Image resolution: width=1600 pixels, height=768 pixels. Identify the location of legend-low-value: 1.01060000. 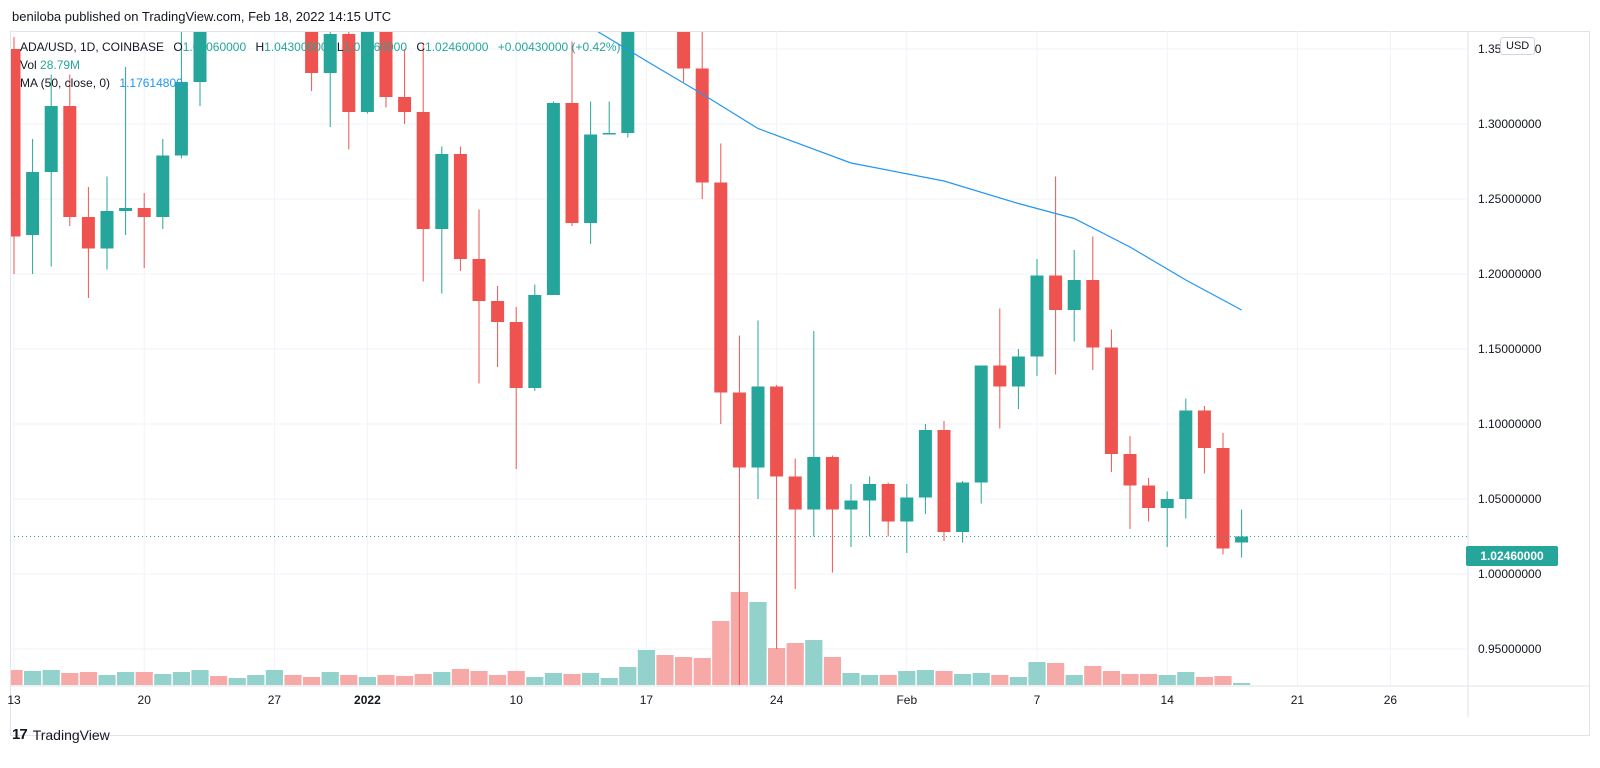
(375, 47).